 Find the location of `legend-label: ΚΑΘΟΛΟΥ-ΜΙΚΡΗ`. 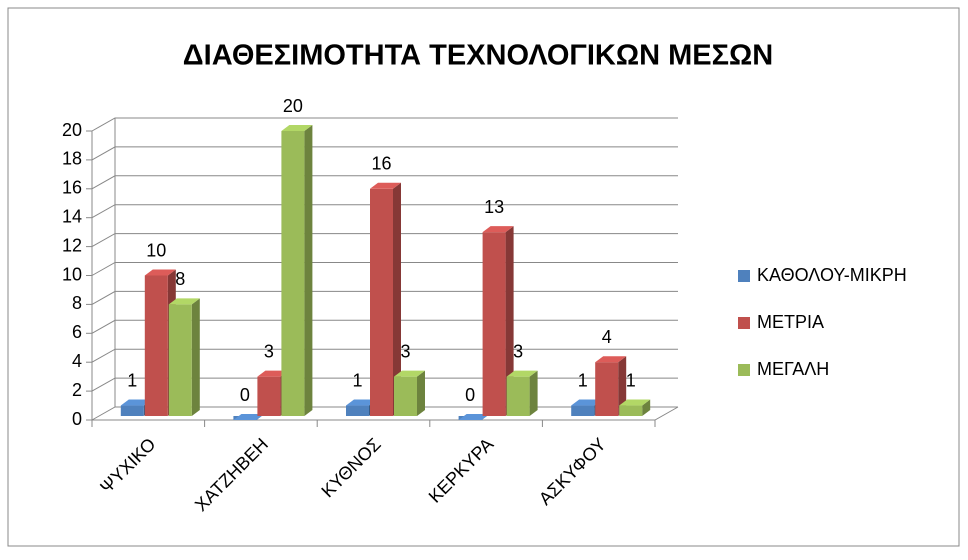

legend-label: ΚΑΘΟΛΟΥ-ΜΙΚΡΗ is located at coordinates (832, 275).